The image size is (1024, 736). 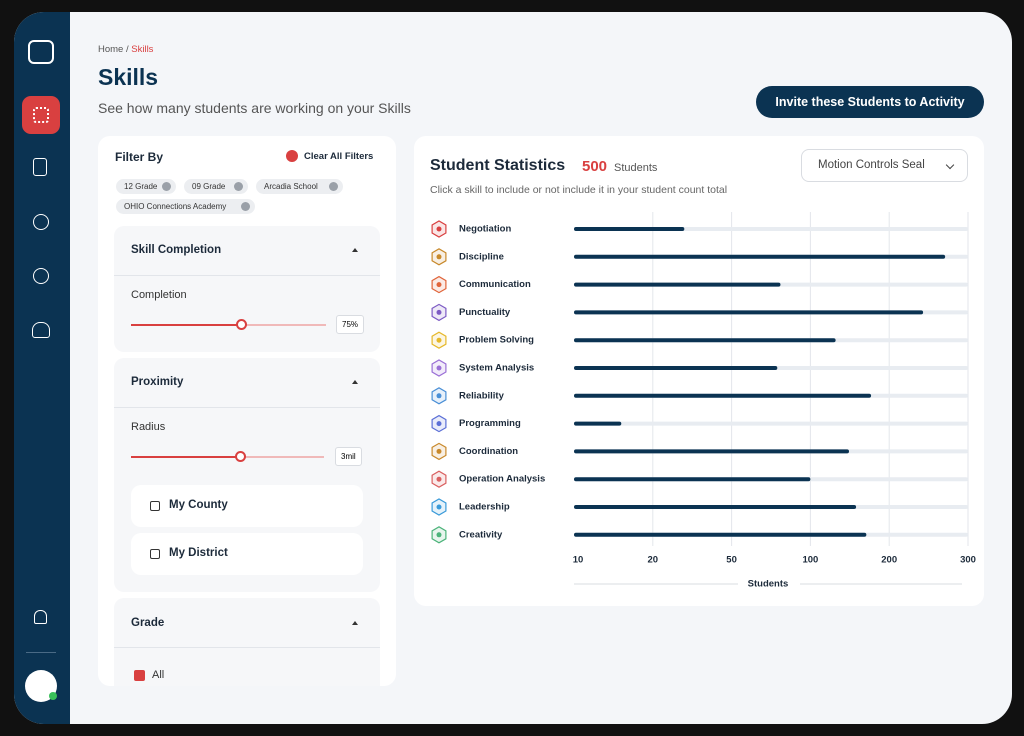 What do you see at coordinates (485, 312) in the screenshot?
I see `category-label: Punctuality` at bounding box center [485, 312].